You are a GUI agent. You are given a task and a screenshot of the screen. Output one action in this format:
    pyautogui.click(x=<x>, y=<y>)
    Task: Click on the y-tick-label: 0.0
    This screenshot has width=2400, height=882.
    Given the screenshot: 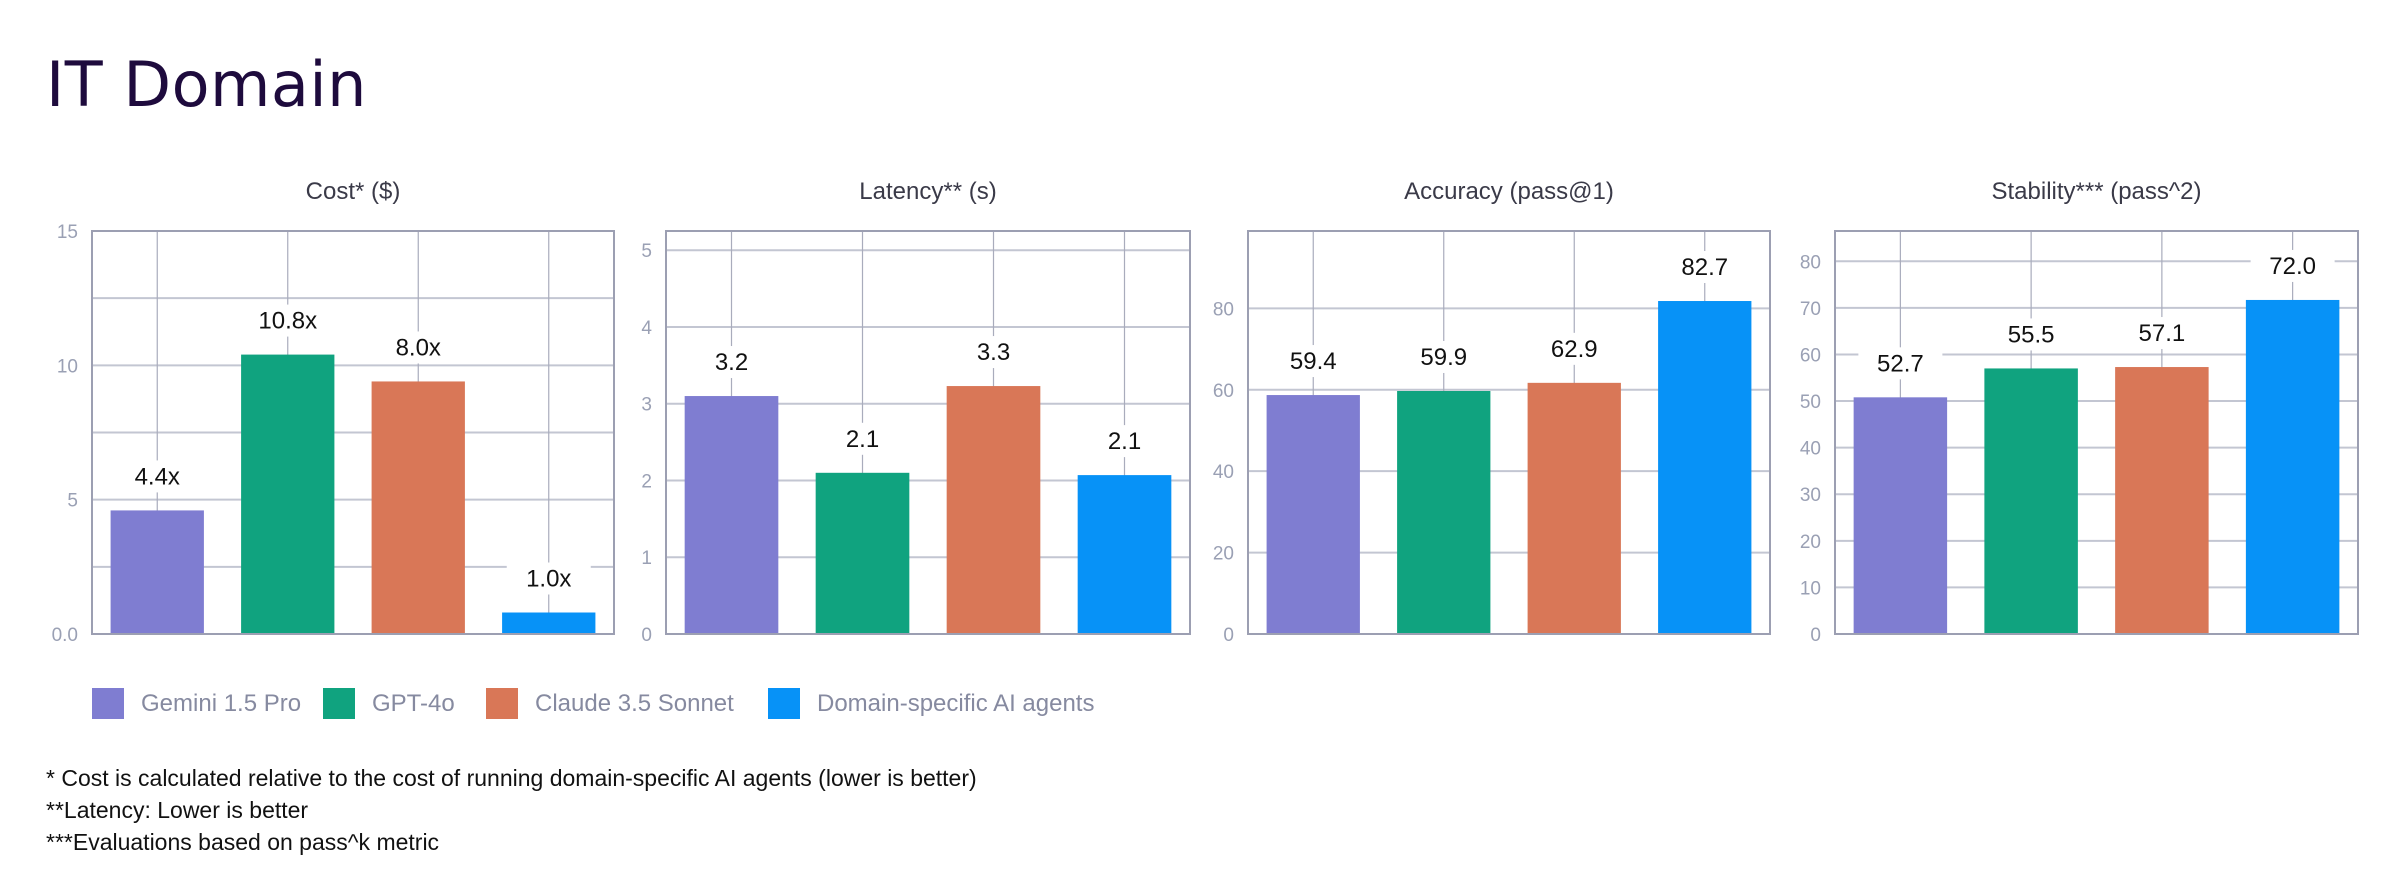 What is the action you would take?
    pyautogui.click(x=65, y=635)
    